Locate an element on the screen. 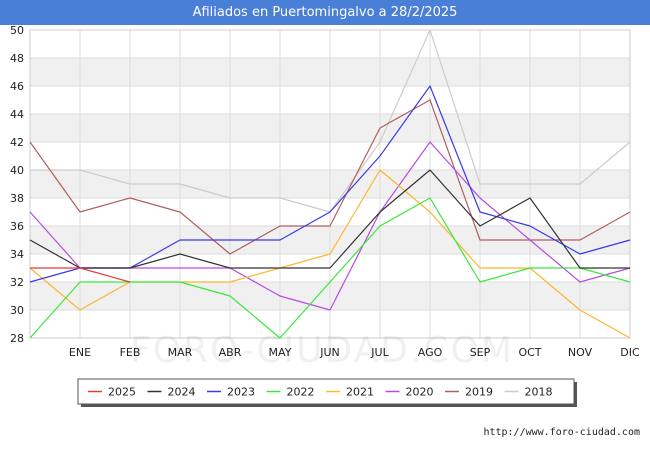 The width and height of the screenshot is (650, 450). legend: 2025 2024 2023 2022 2021 2020 2019 2018 is located at coordinates (327, 392).